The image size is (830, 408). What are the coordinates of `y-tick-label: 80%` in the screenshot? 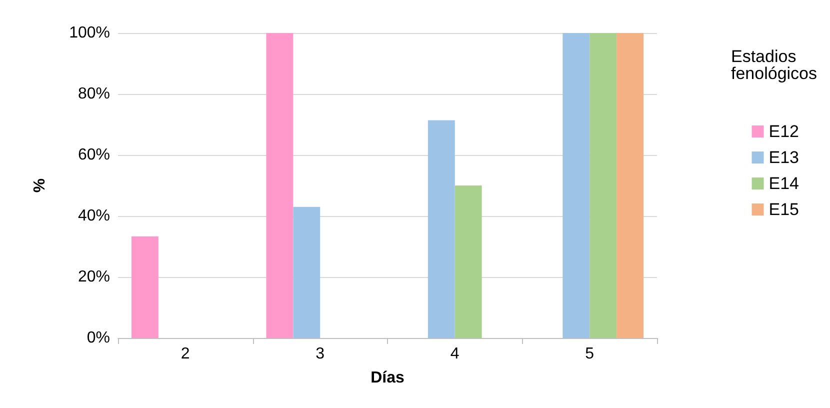 It's located at (94, 94).